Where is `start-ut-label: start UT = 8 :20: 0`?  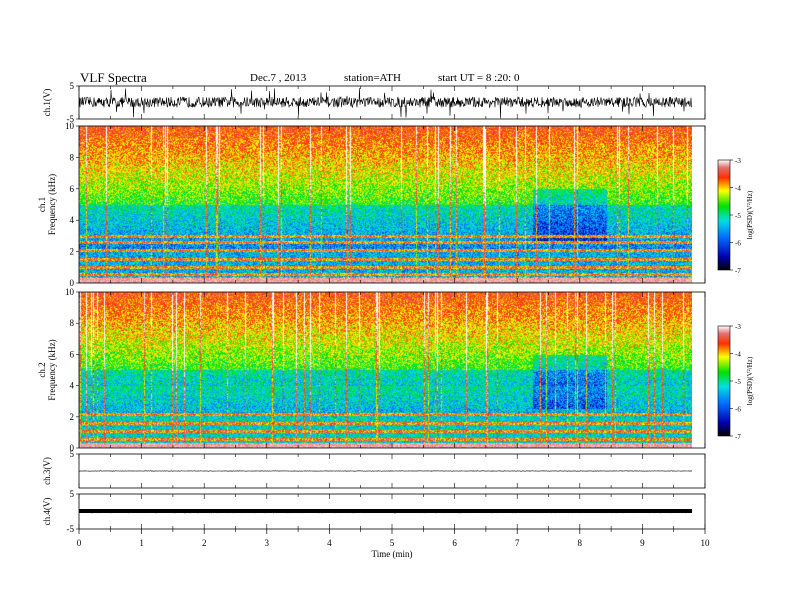
start-ut-label: start UT = 8 :20: 0 is located at coordinates (479, 78).